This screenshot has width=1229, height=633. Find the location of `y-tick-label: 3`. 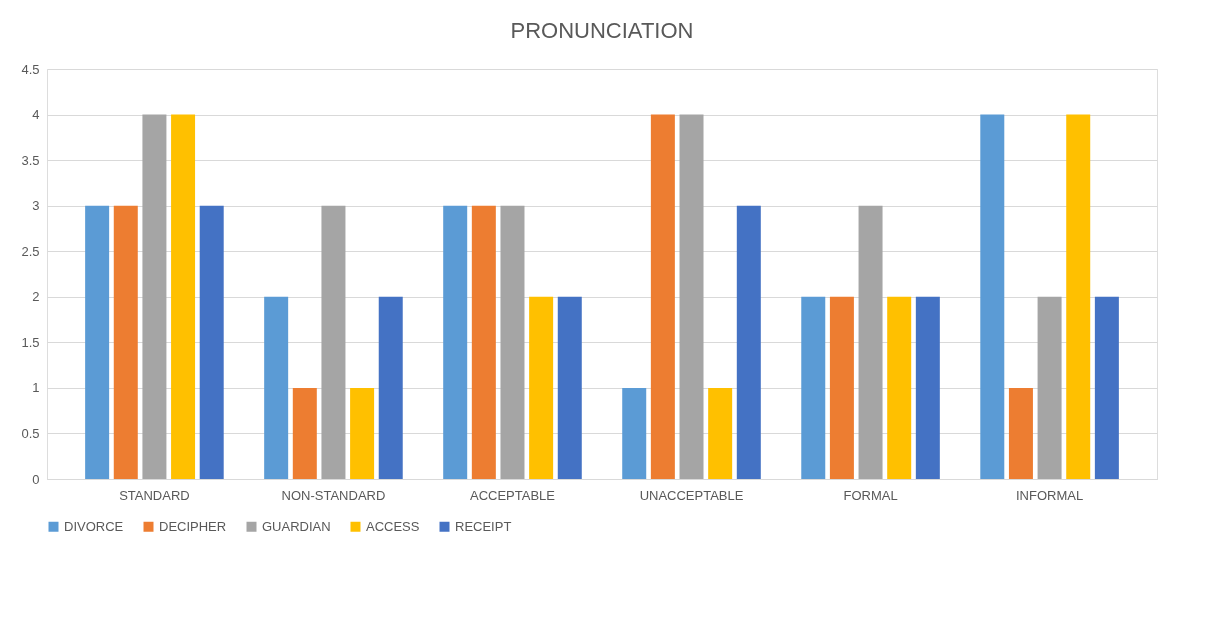

y-tick-label: 3 is located at coordinates (36, 206).